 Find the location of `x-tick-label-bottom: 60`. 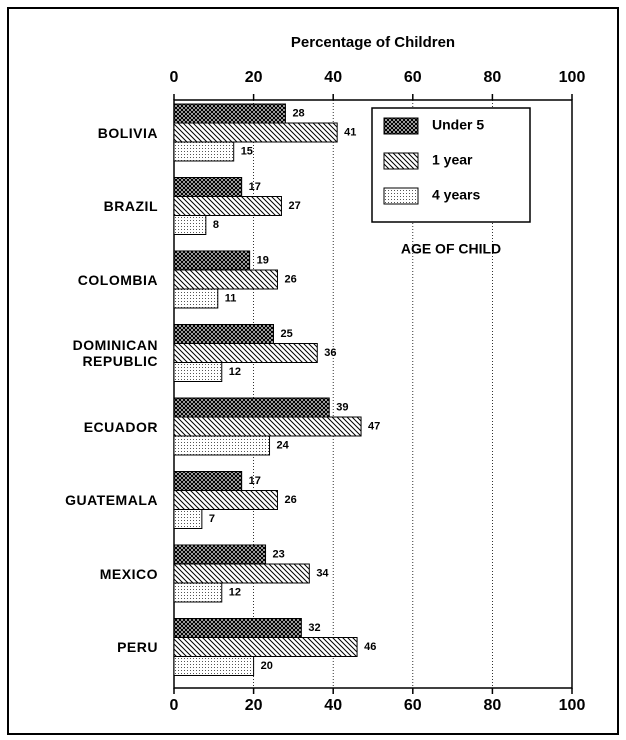

x-tick-label-bottom: 60 is located at coordinates (413, 705).